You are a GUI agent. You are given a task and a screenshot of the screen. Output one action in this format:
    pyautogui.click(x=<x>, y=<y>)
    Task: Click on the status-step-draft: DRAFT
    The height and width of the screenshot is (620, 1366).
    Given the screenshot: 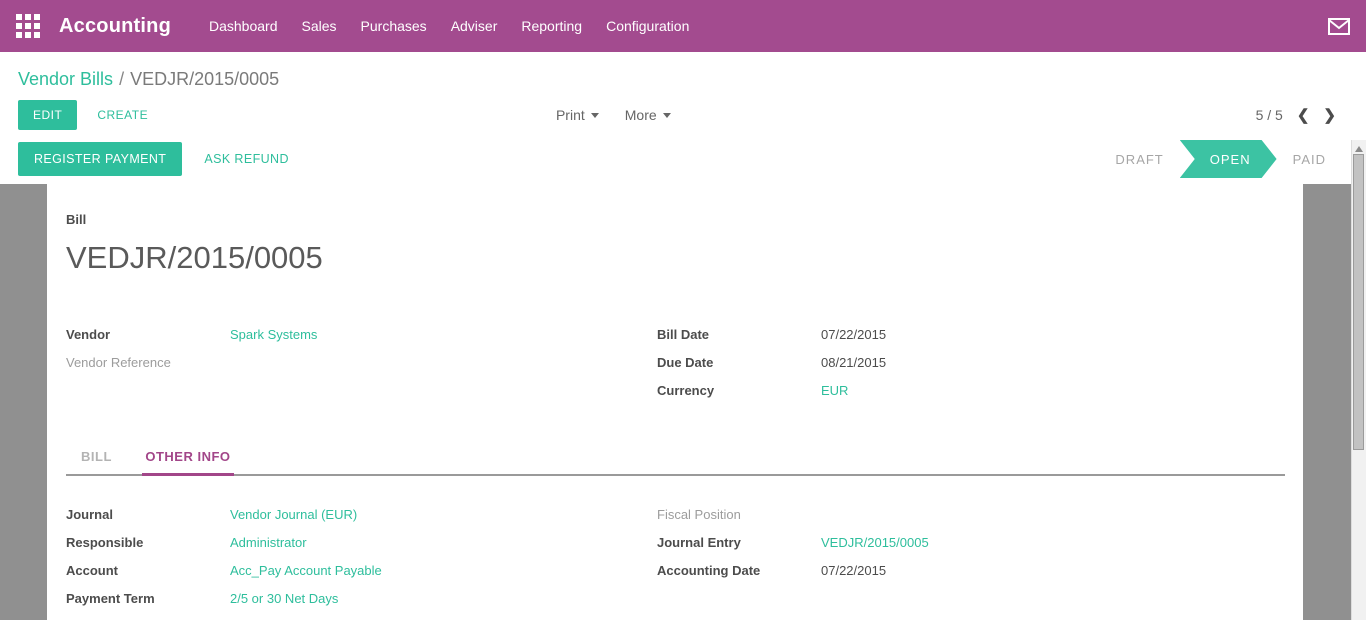 What is the action you would take?
    pyautogui.click(x=1139, y=159)
    